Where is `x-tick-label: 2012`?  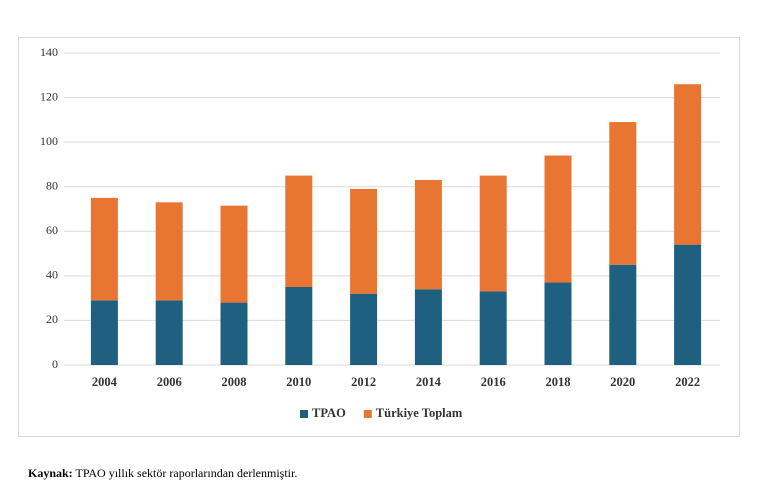
x-tick-label: 2012 is located at coordinates (363, 382).